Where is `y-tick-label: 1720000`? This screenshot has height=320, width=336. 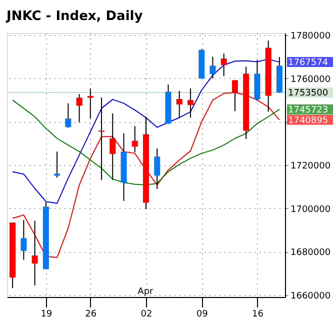 y-tick-label: 1720000 is located at coordinates (310, 167).